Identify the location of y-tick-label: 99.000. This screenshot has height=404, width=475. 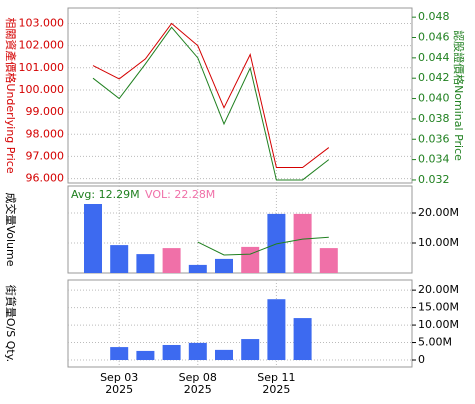
(45, 111).